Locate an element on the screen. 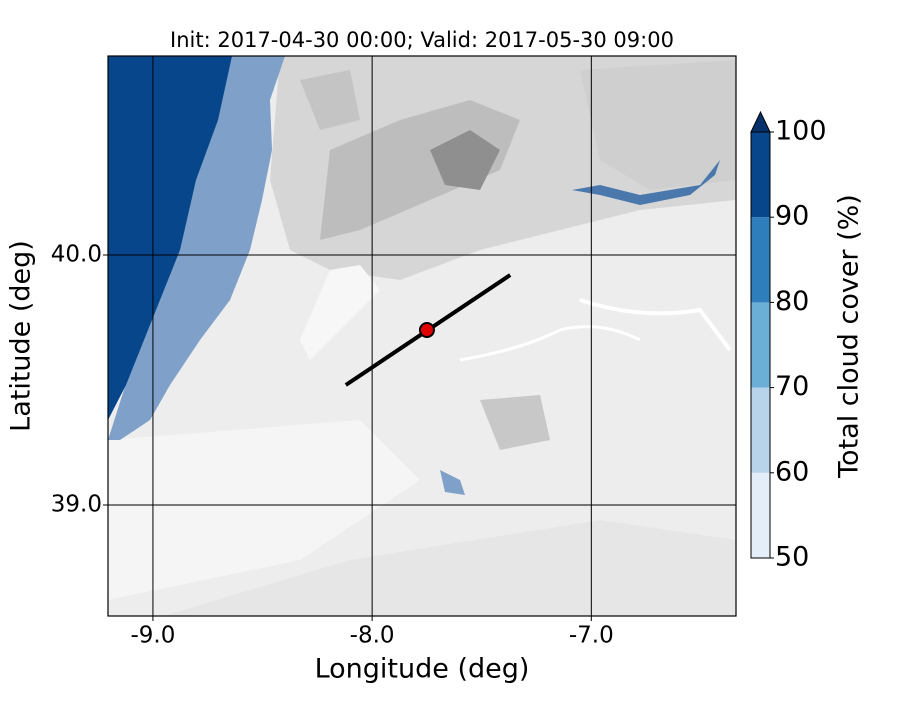  point-marker is located at coordinates (426, 330).